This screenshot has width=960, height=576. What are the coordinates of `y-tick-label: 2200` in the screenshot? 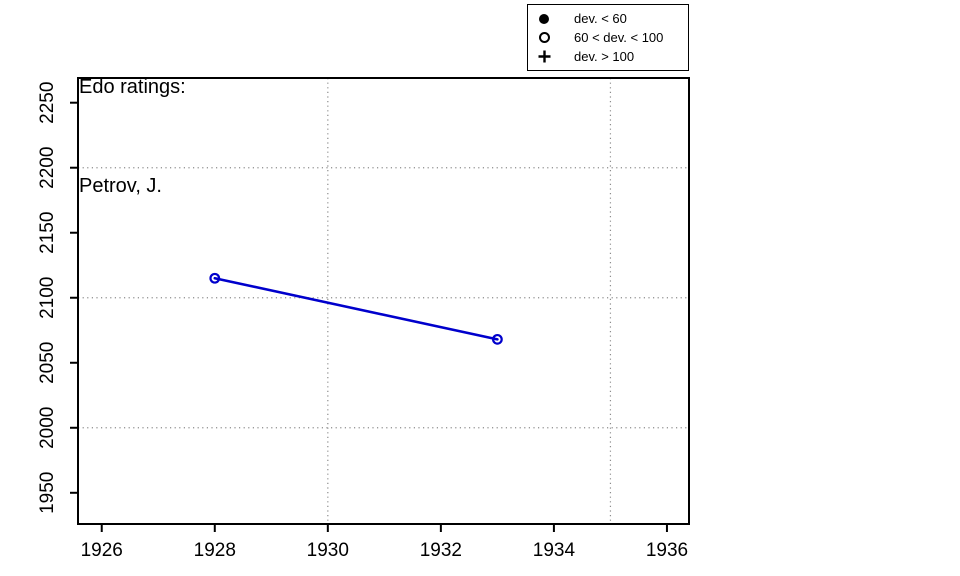 It's located at (47, 168).